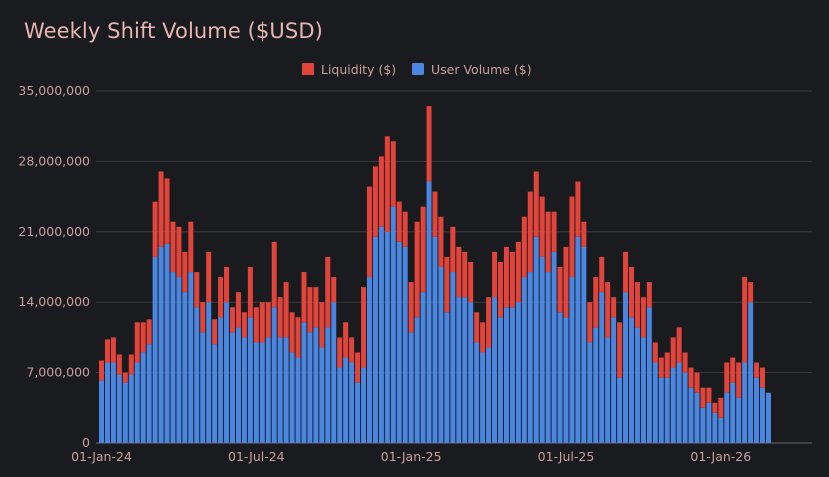 This screenshot has height=477, width=829. I want to click on legend-label-liquidity: Liquidity ($), so click(358, 69).